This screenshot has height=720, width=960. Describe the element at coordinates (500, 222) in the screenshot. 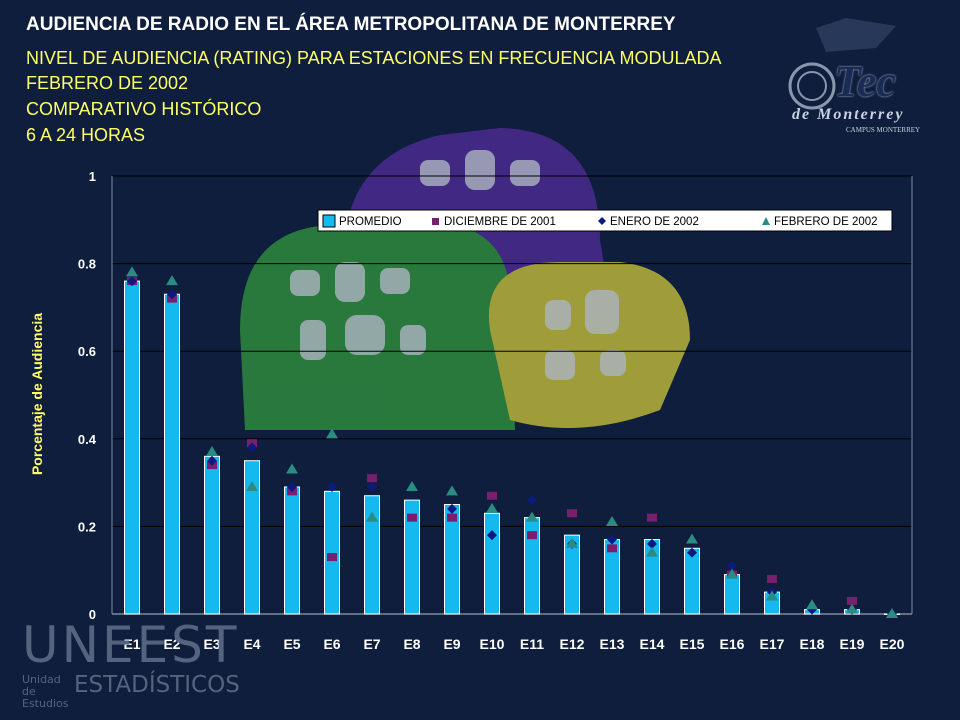

I see `legend-label: DICIEMBRE DE 2001` at that location.